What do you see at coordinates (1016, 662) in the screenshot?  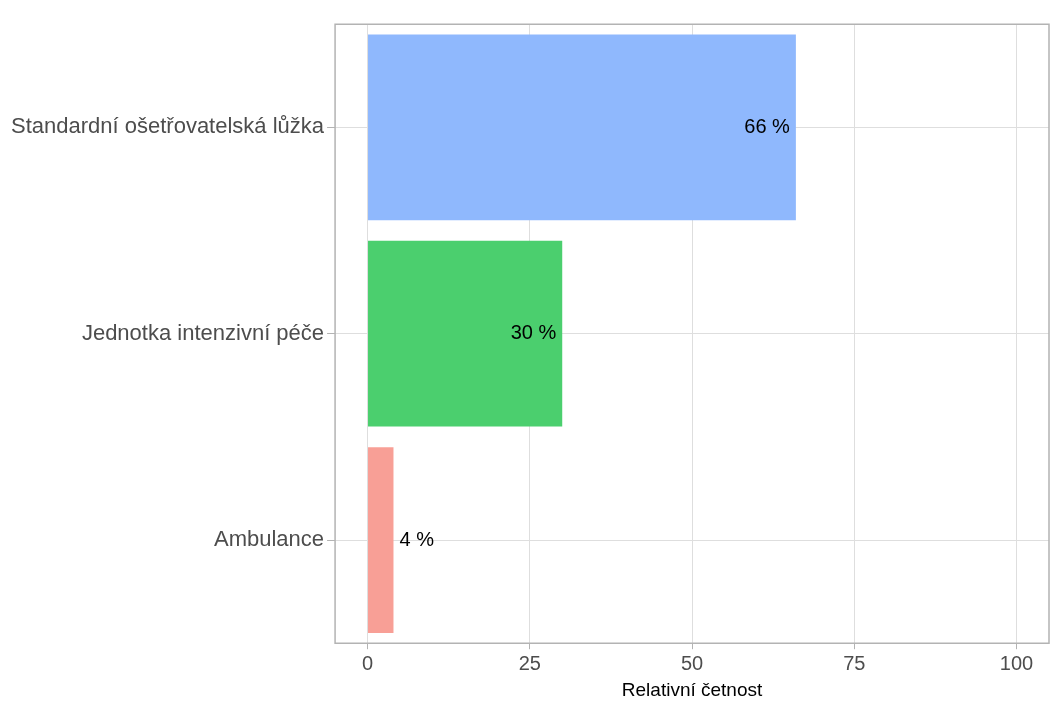 I see `x-tick-label: 100` at bounding box center [1016, 662].